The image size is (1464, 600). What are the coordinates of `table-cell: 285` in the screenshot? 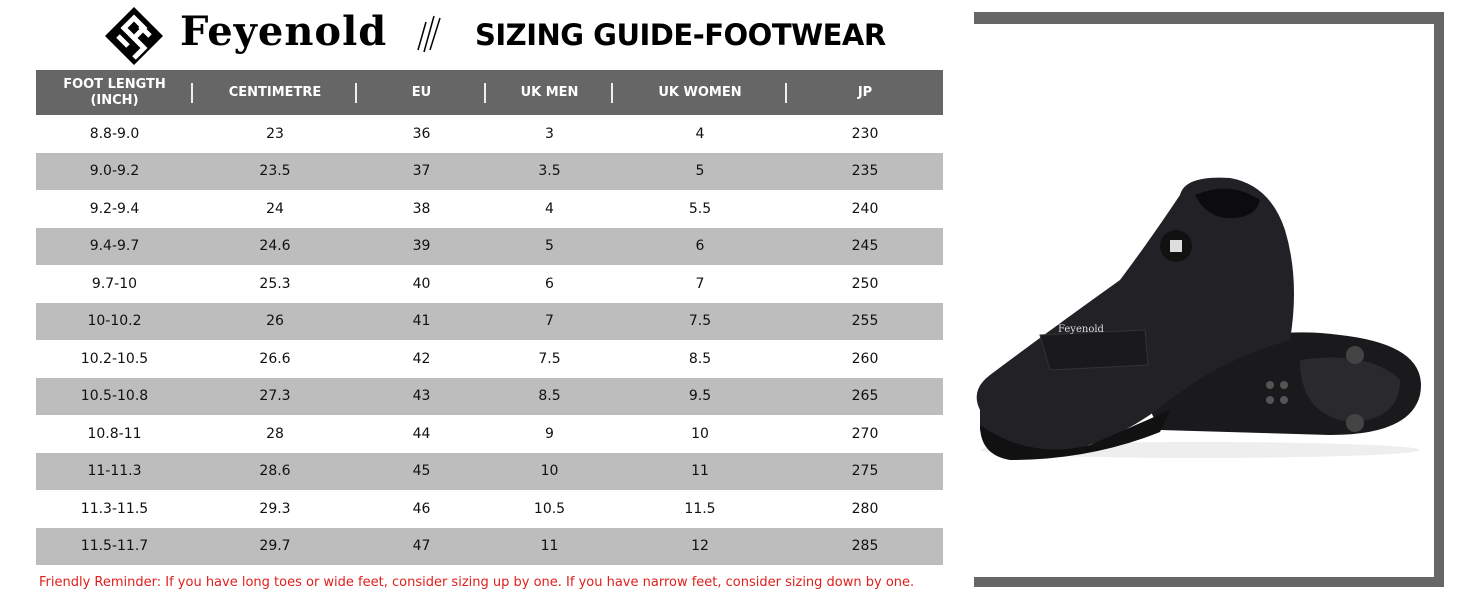 It's located at (865, 546).